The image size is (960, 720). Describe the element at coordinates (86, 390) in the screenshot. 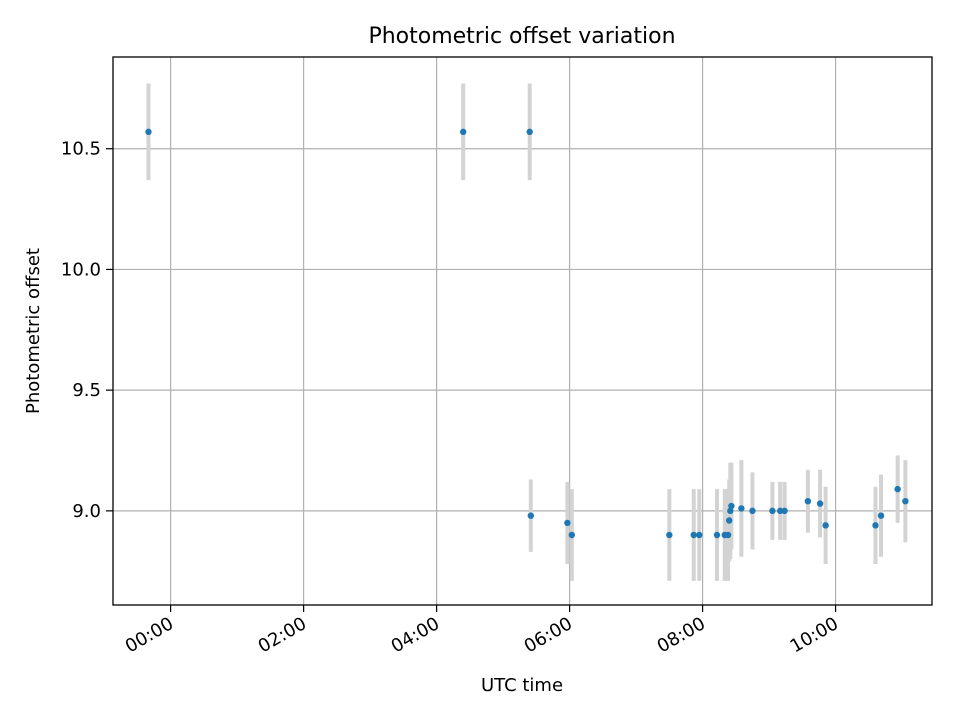

I see `y-tick-label: 9.5` at that location.